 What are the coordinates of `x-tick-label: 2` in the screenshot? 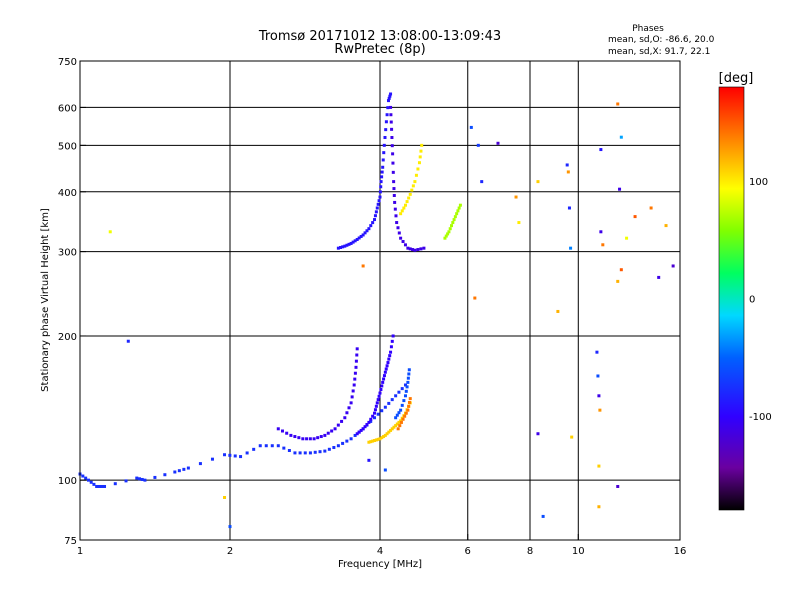 It's located at (230, 551).